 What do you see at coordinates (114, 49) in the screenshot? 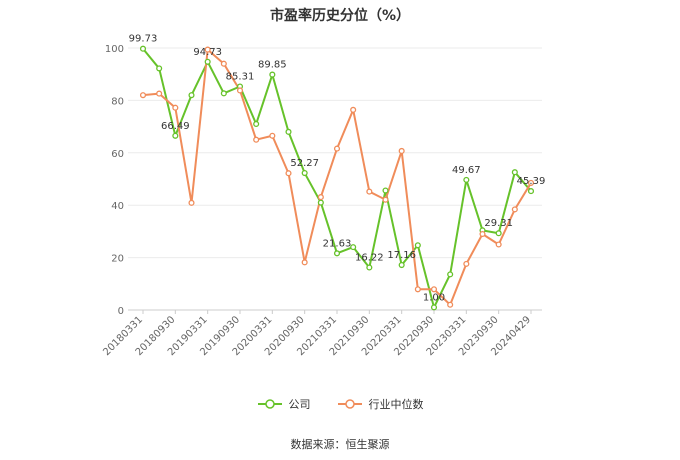
I see `y-tick-label: 100` at bounding box center [114, 49].